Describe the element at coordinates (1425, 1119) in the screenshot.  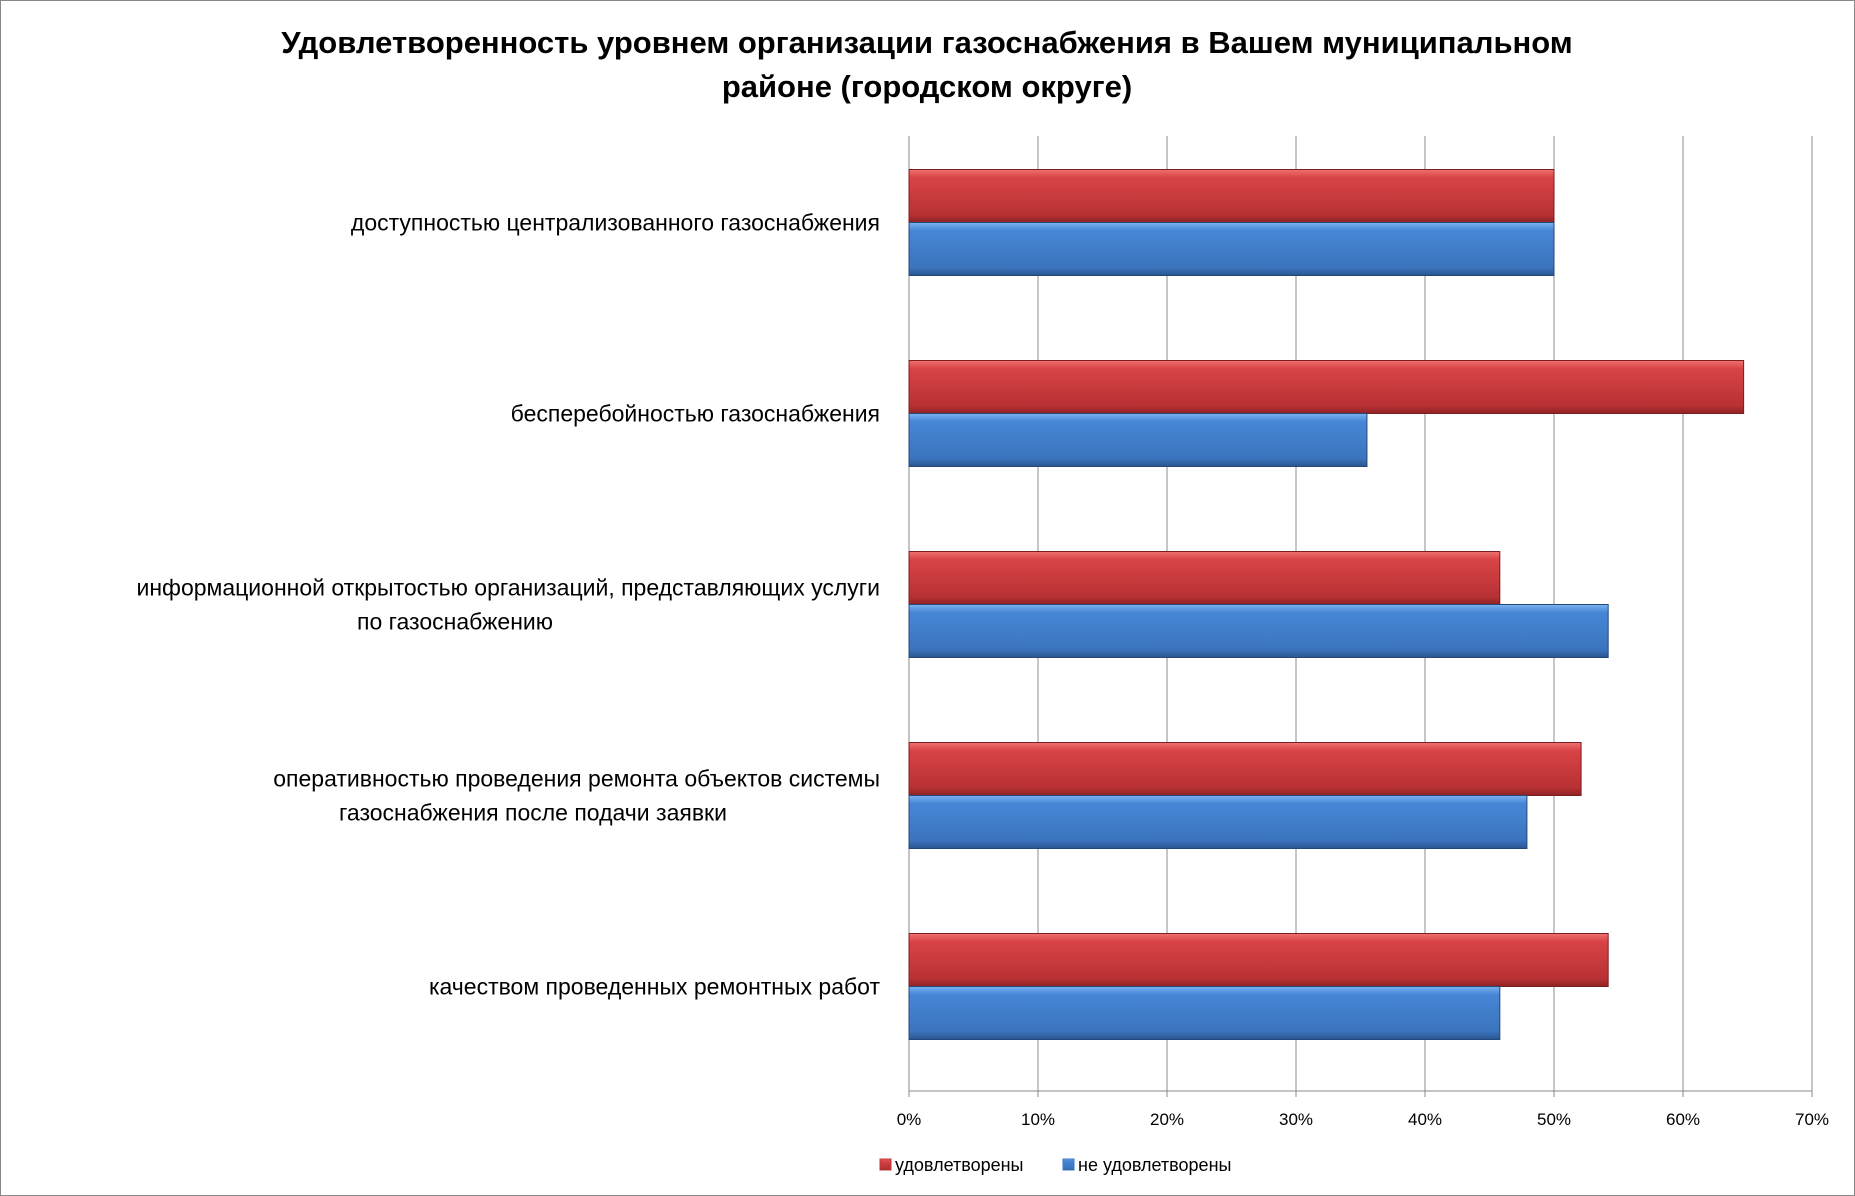
I see `x-tick-label: 40%` at that location.